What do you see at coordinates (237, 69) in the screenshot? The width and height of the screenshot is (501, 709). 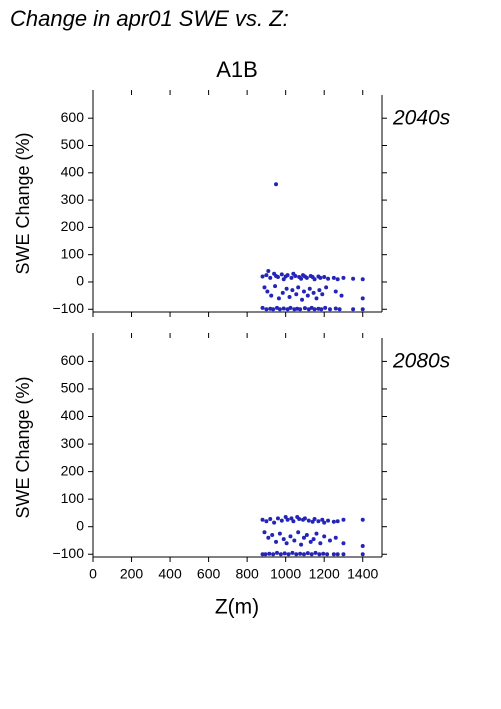 I see `chart-subtitle: A1B` at bounding box center [237, 69].